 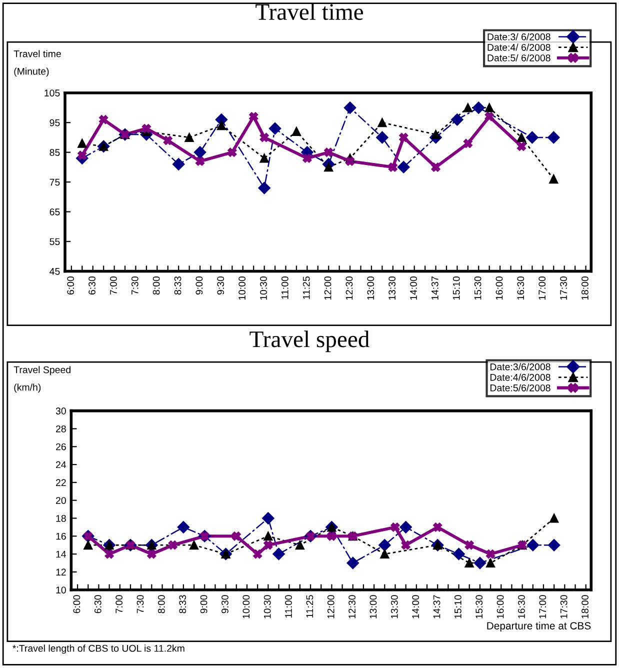 I want to click on y-tick-label: 14, so click(x=61, y=554).